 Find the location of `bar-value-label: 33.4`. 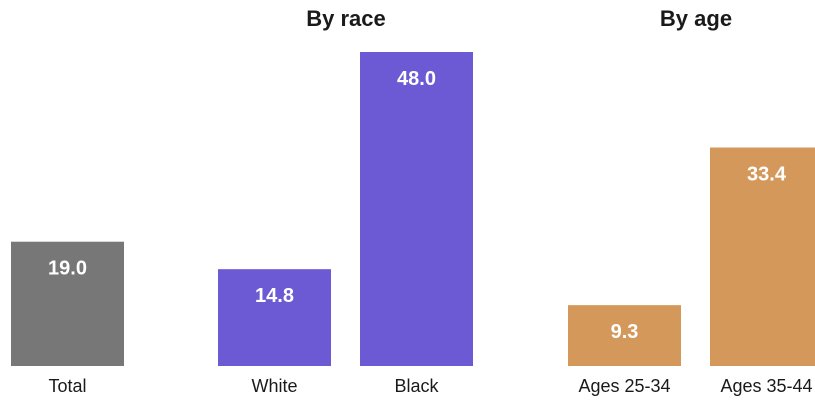

bar-value-label: 33.4 is located at coordinates (767, 175).